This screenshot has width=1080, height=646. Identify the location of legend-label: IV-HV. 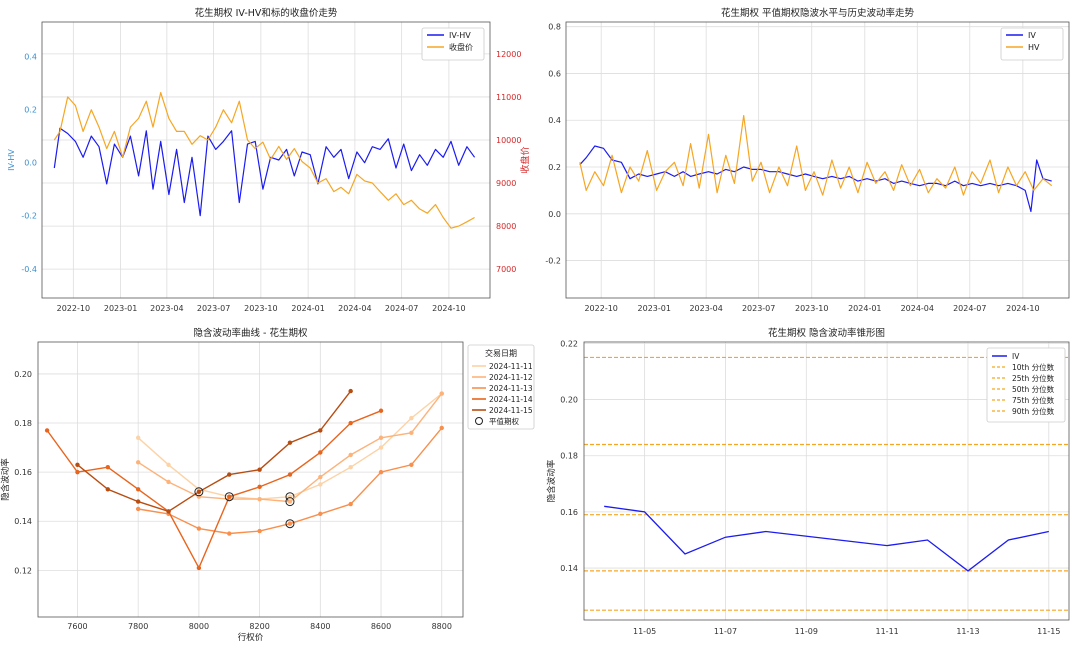
(460, 35).